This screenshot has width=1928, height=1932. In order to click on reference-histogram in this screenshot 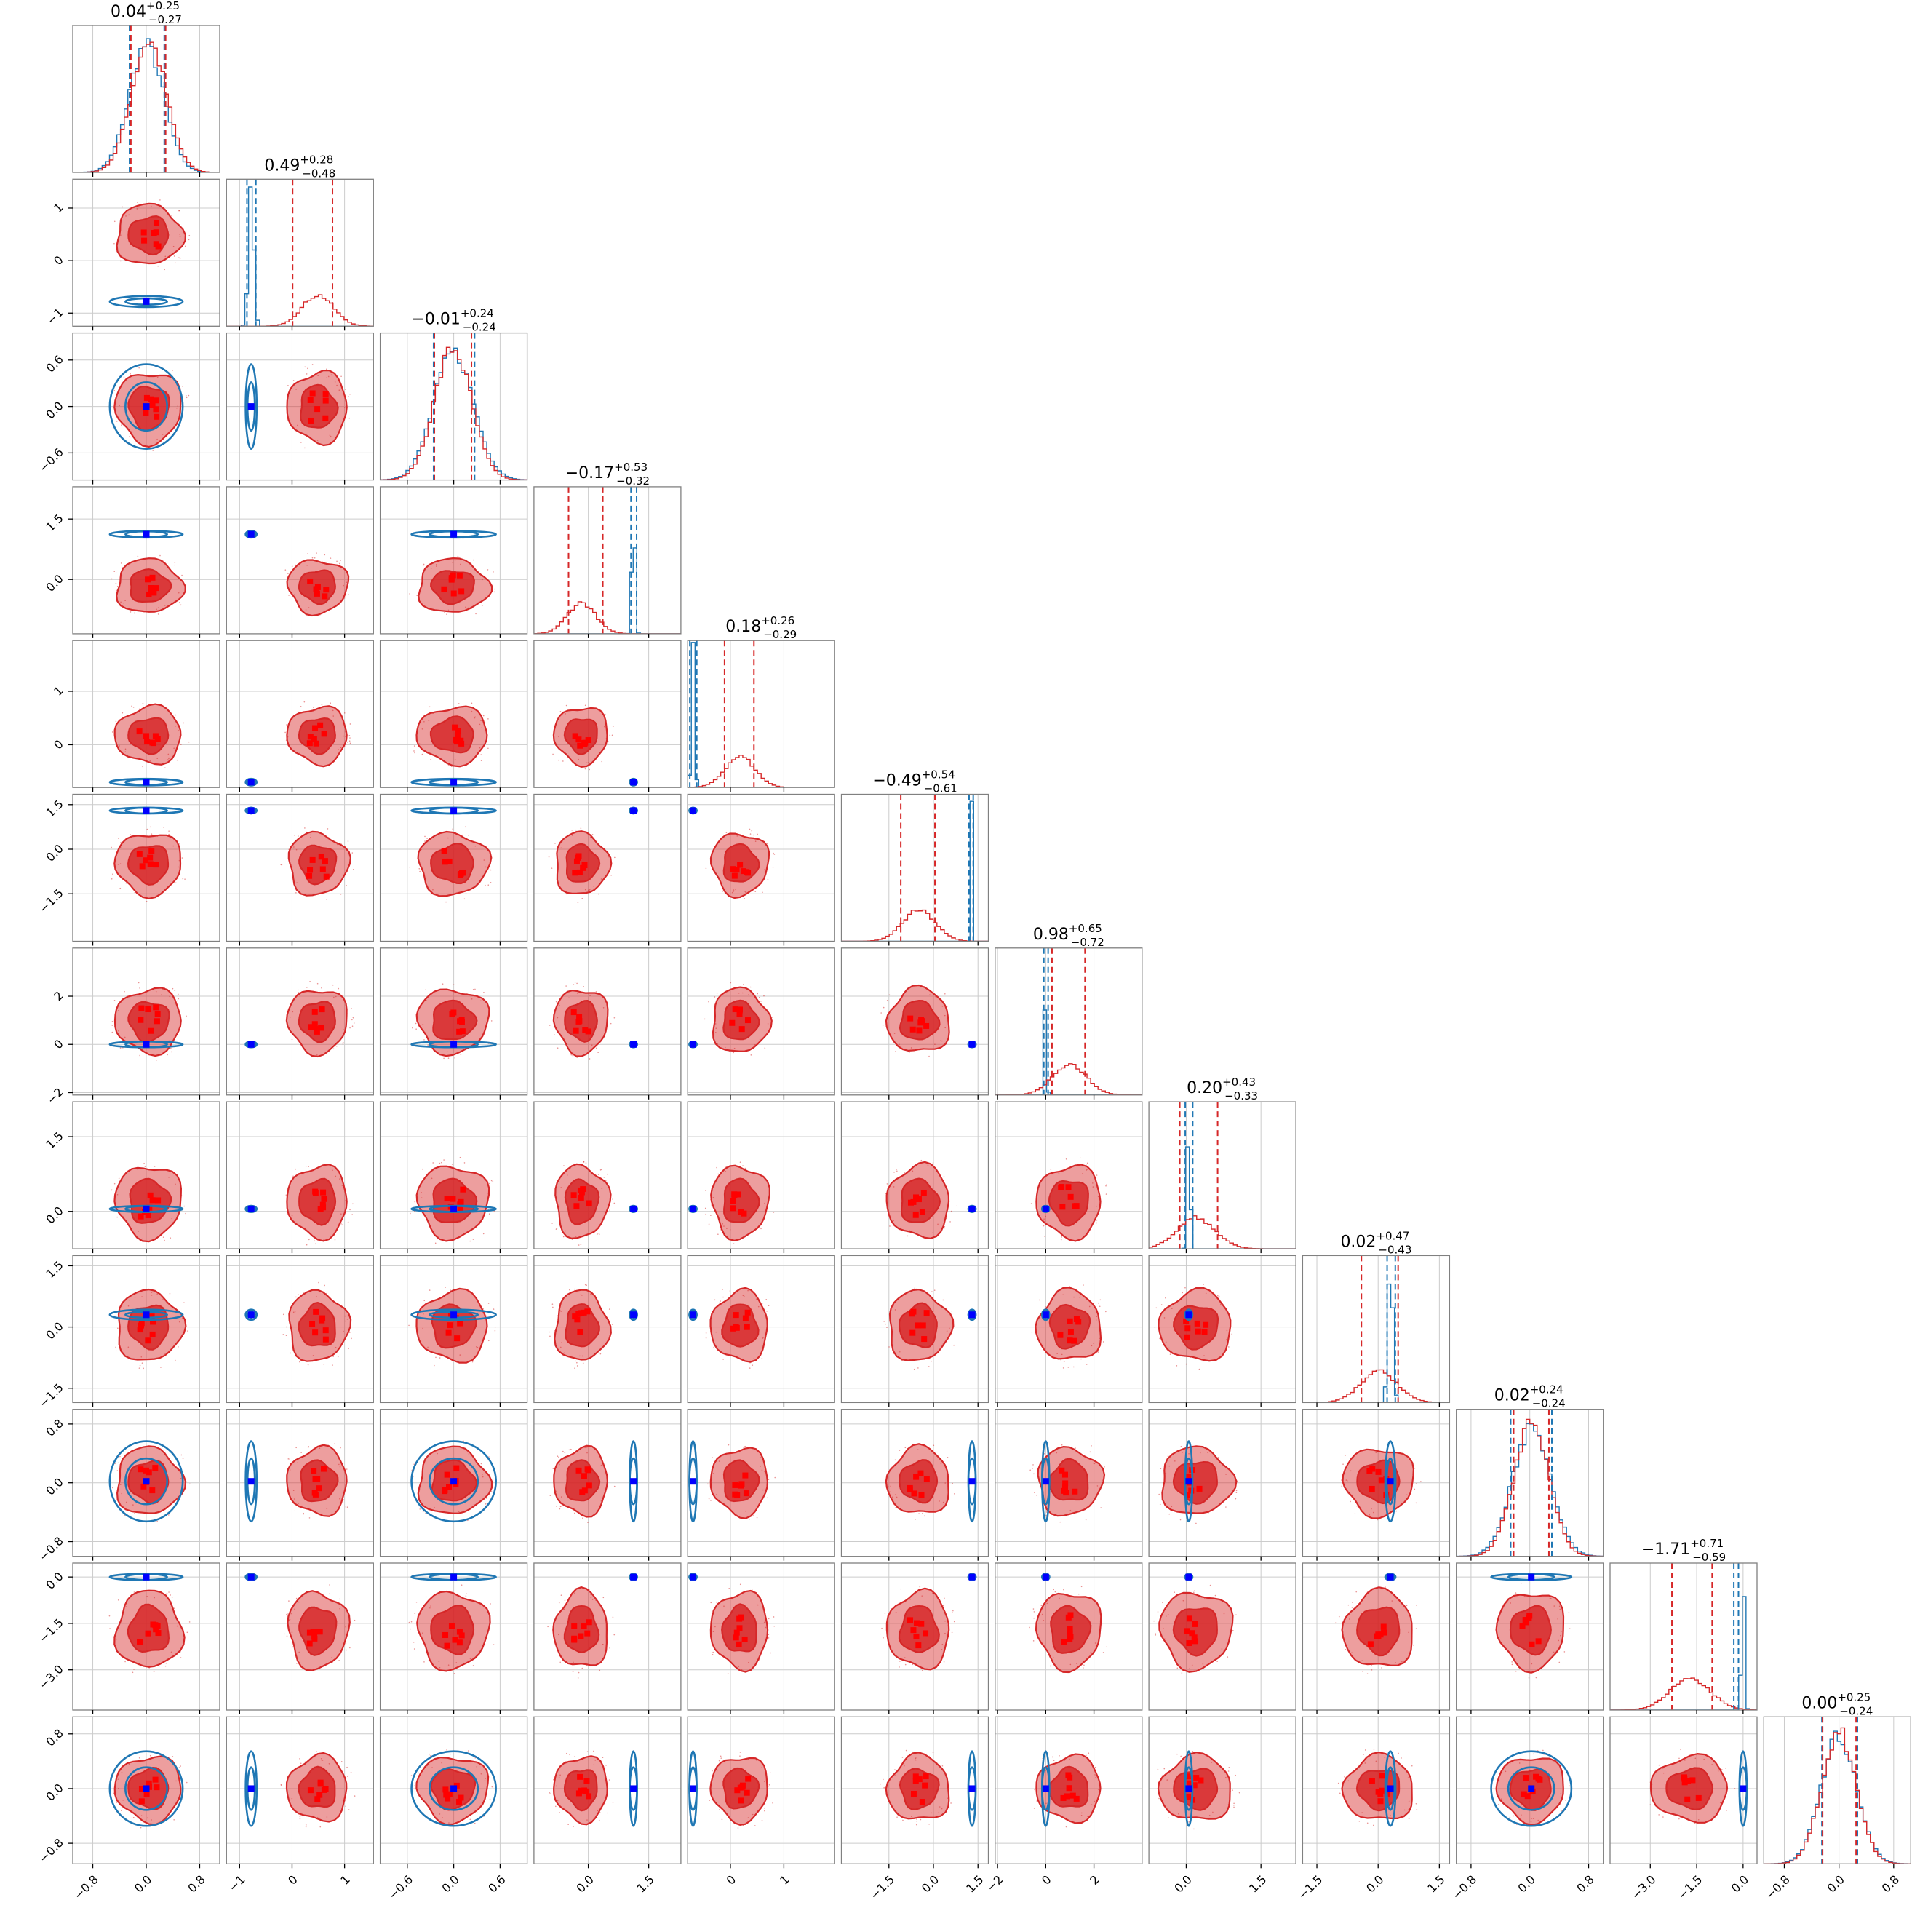, I will do `click(1837, 1797)`.